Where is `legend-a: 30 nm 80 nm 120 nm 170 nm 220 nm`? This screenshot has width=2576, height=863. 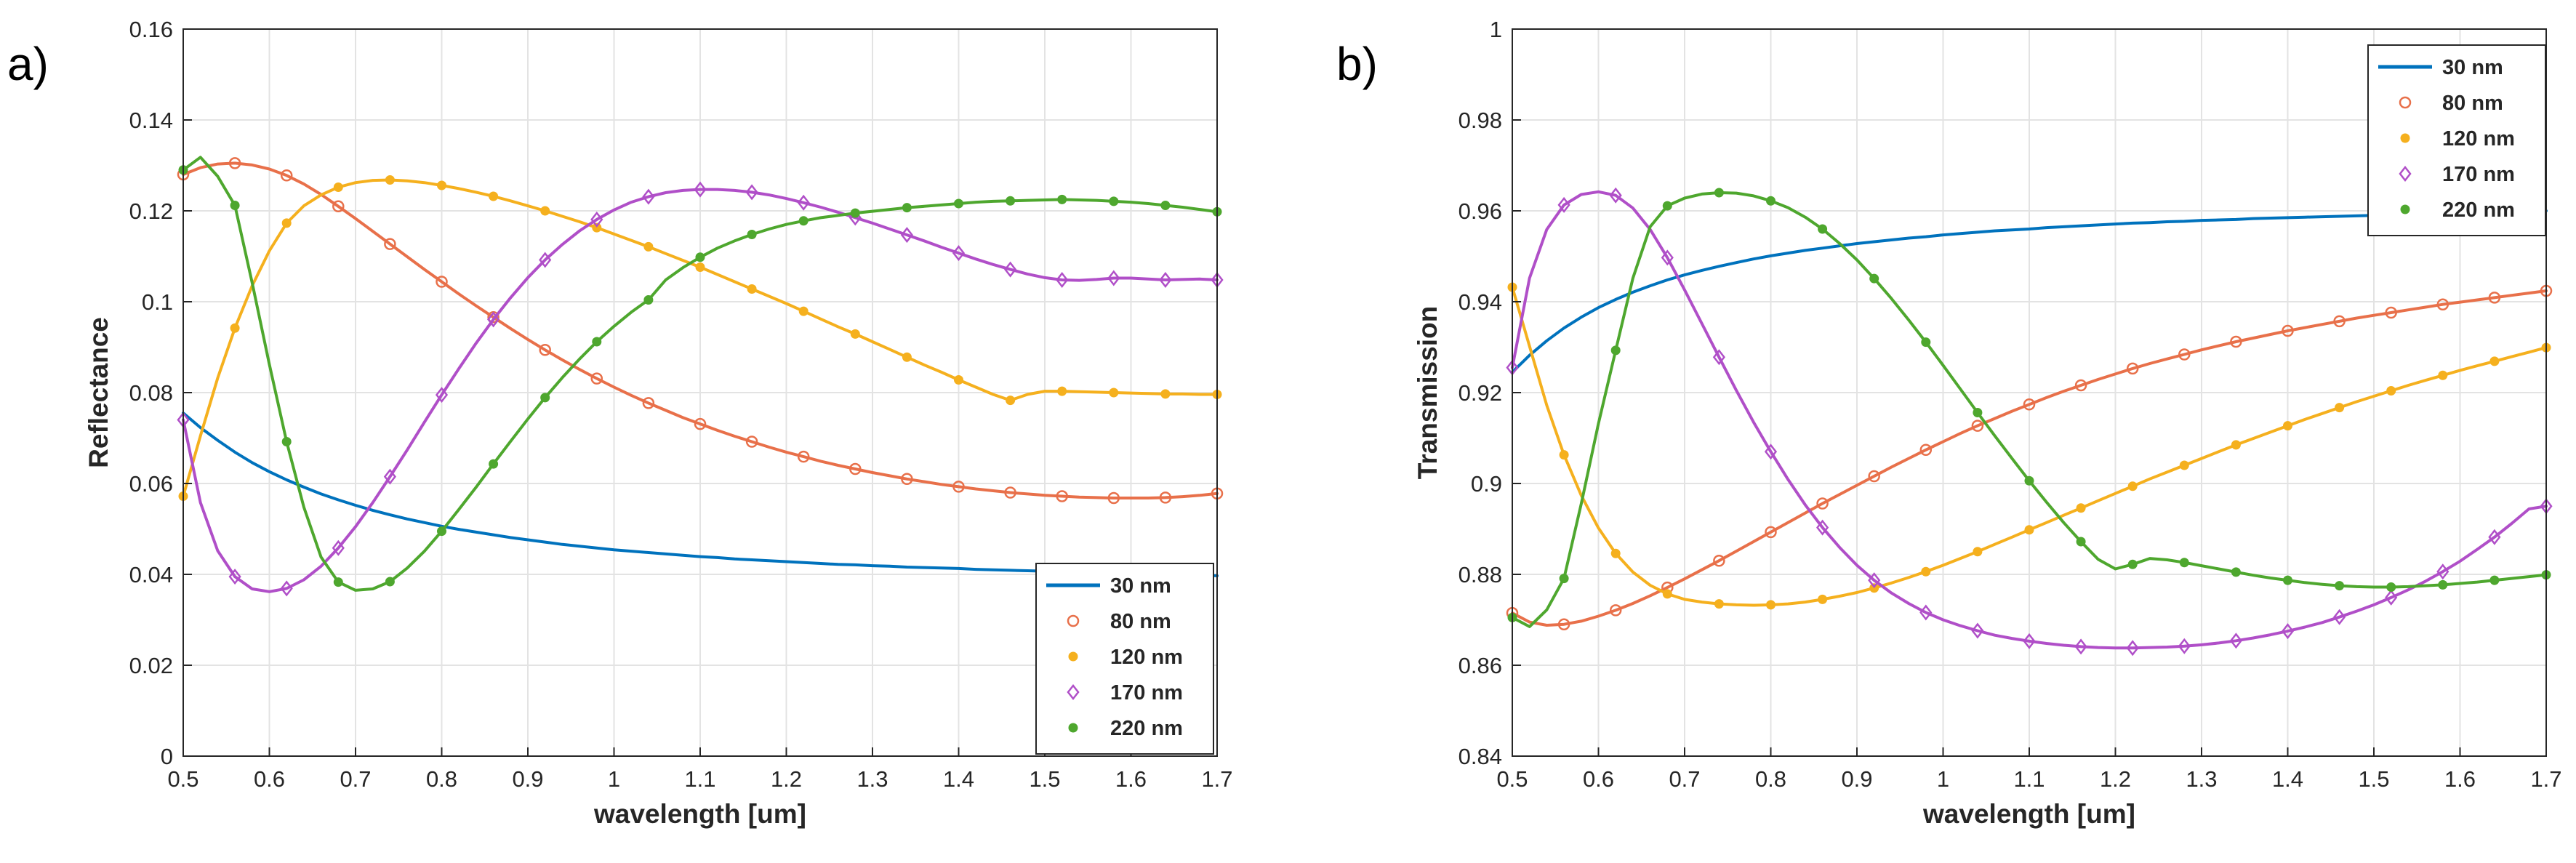
legend-a: 30 nm 80 nm 120 nm 170 nm 220 nm is located at coordinates (1124, 659).